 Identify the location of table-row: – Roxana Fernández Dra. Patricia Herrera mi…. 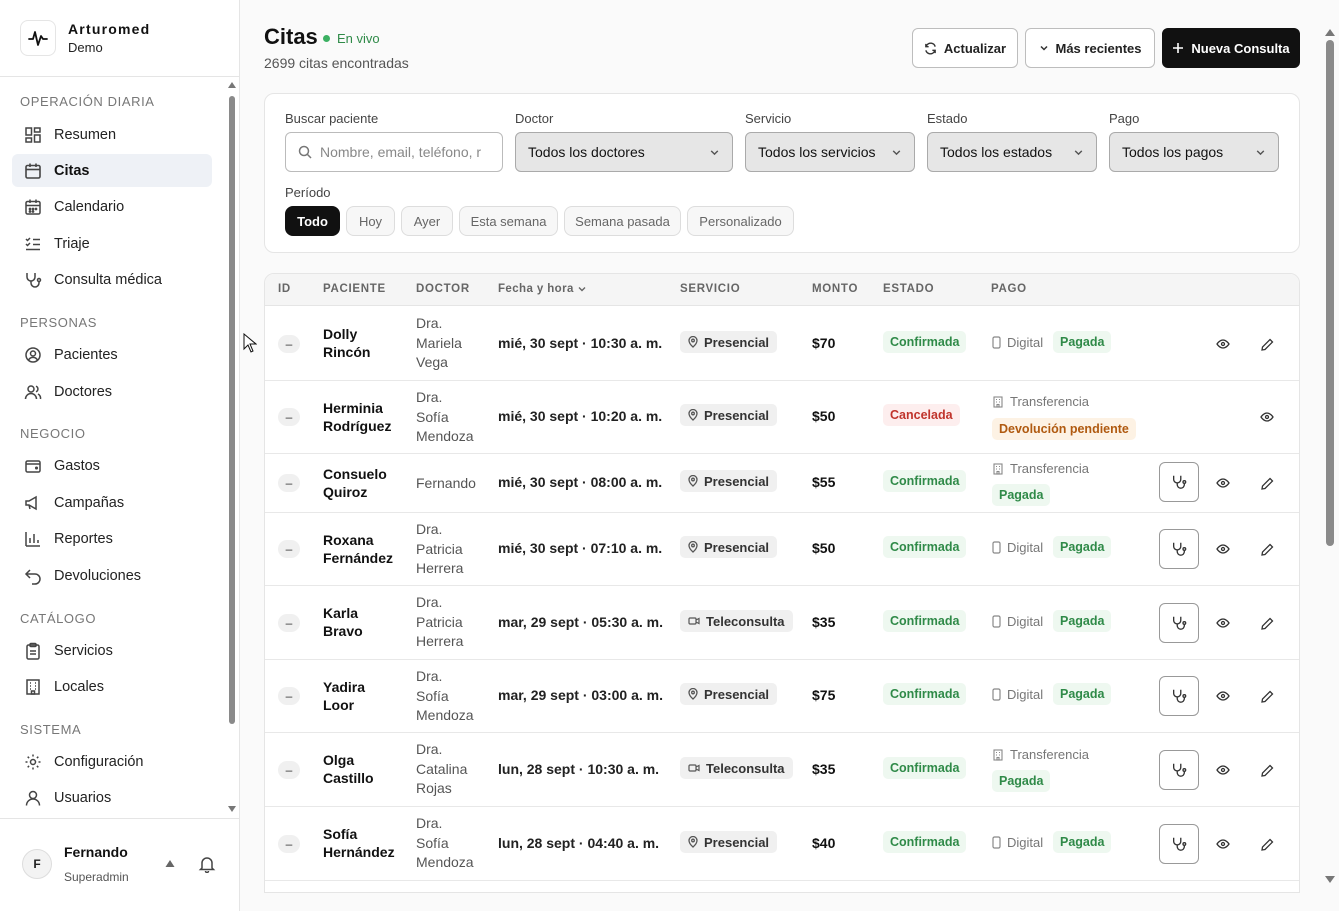
(782, 549).